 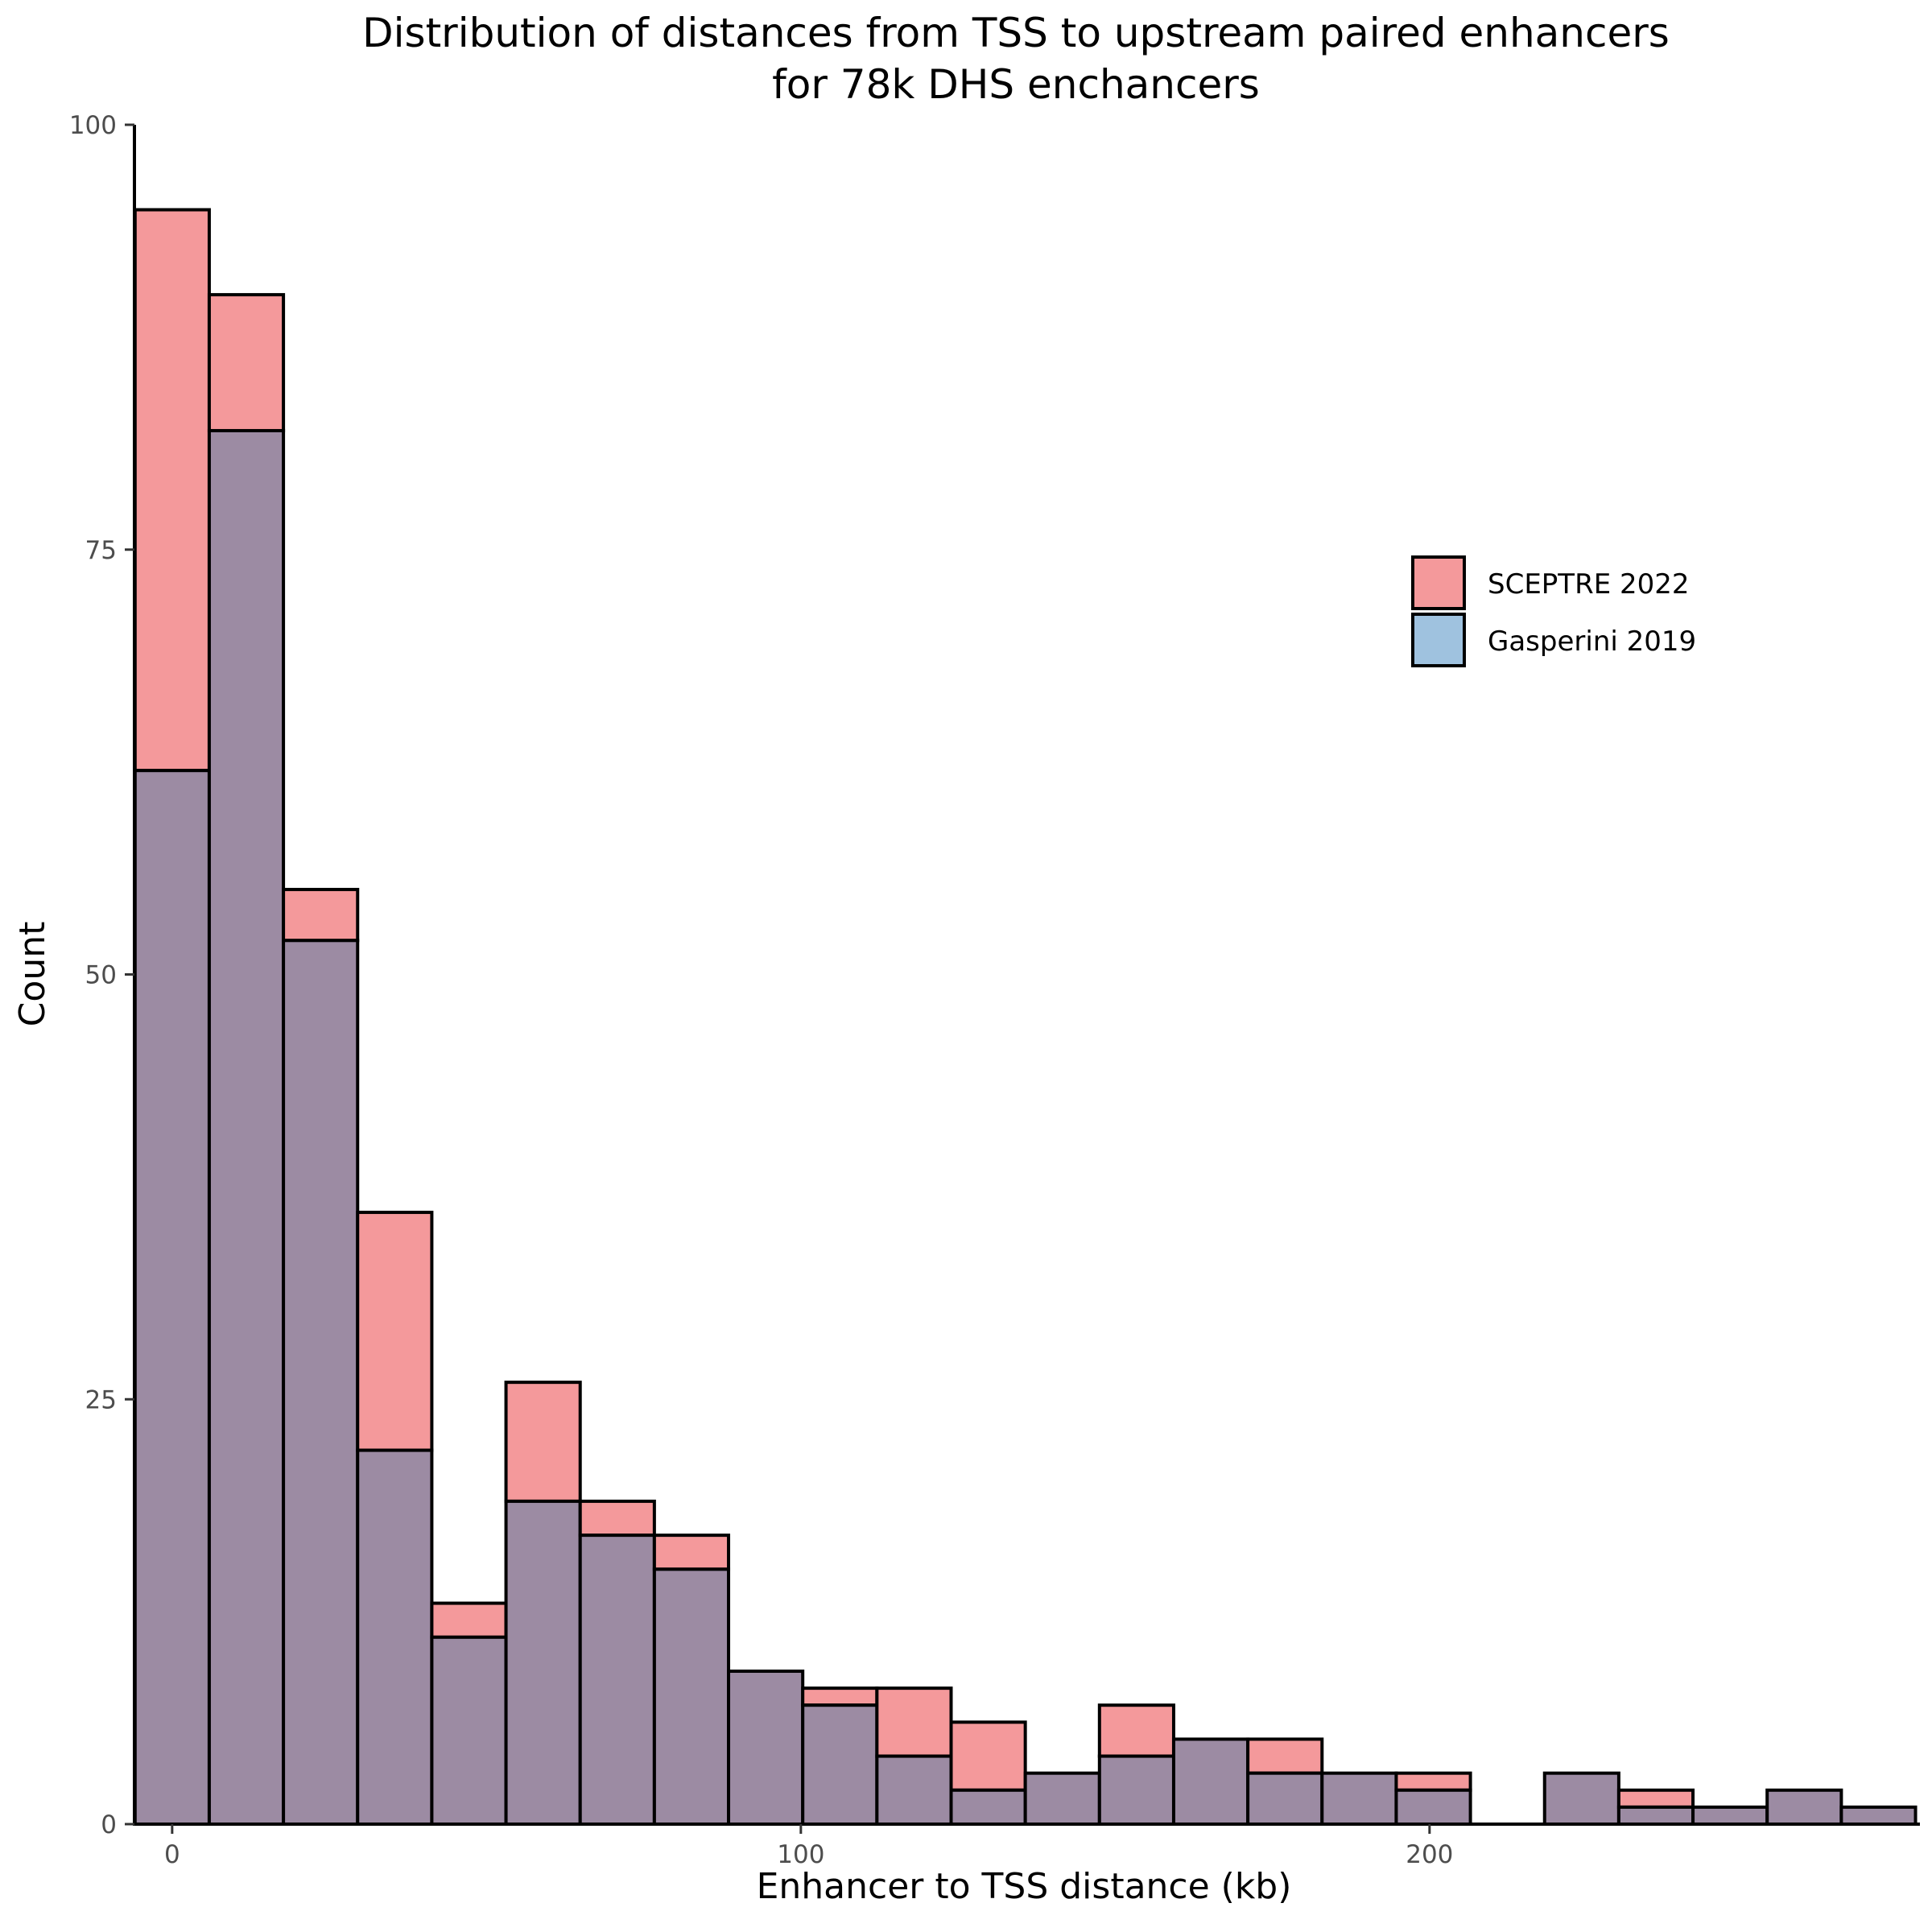 I want to click on y-axis-label: Count, so click(x=32, y=974).